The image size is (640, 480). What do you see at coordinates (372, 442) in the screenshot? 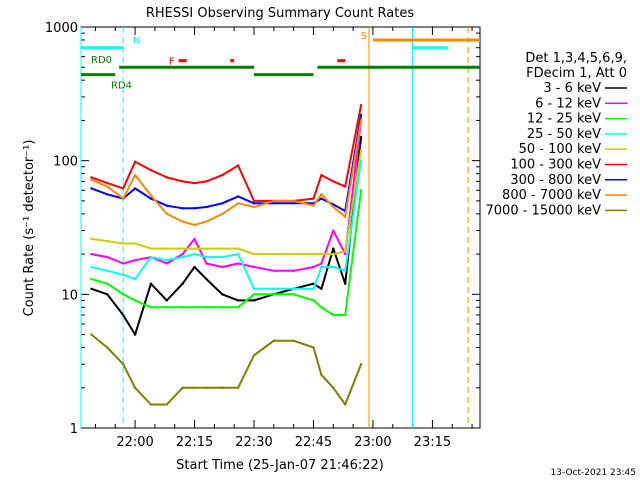
I see `x-tick-label: 23:00` at bounding box center [372, 442].